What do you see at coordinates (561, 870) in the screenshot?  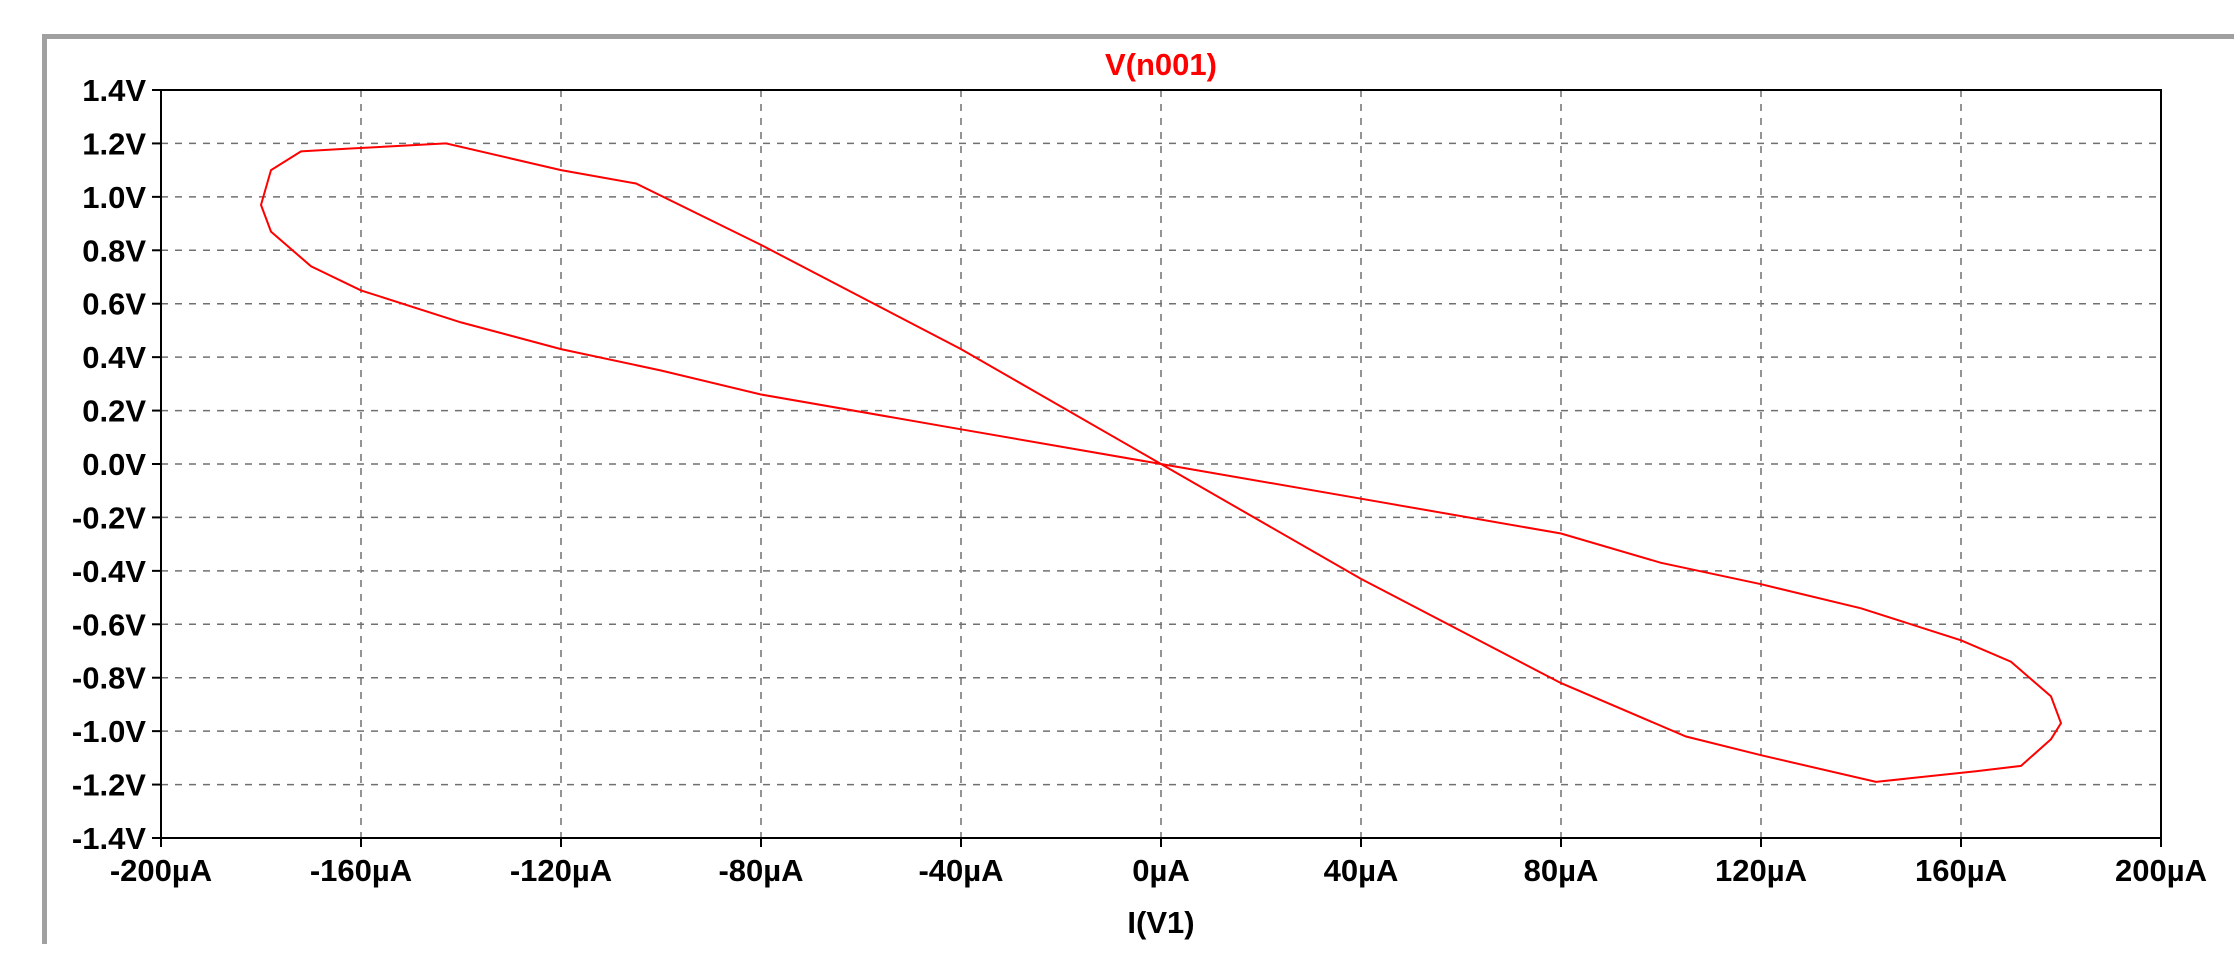 I see `x-tick-label: -120µA` at bounding box center [561, 870].